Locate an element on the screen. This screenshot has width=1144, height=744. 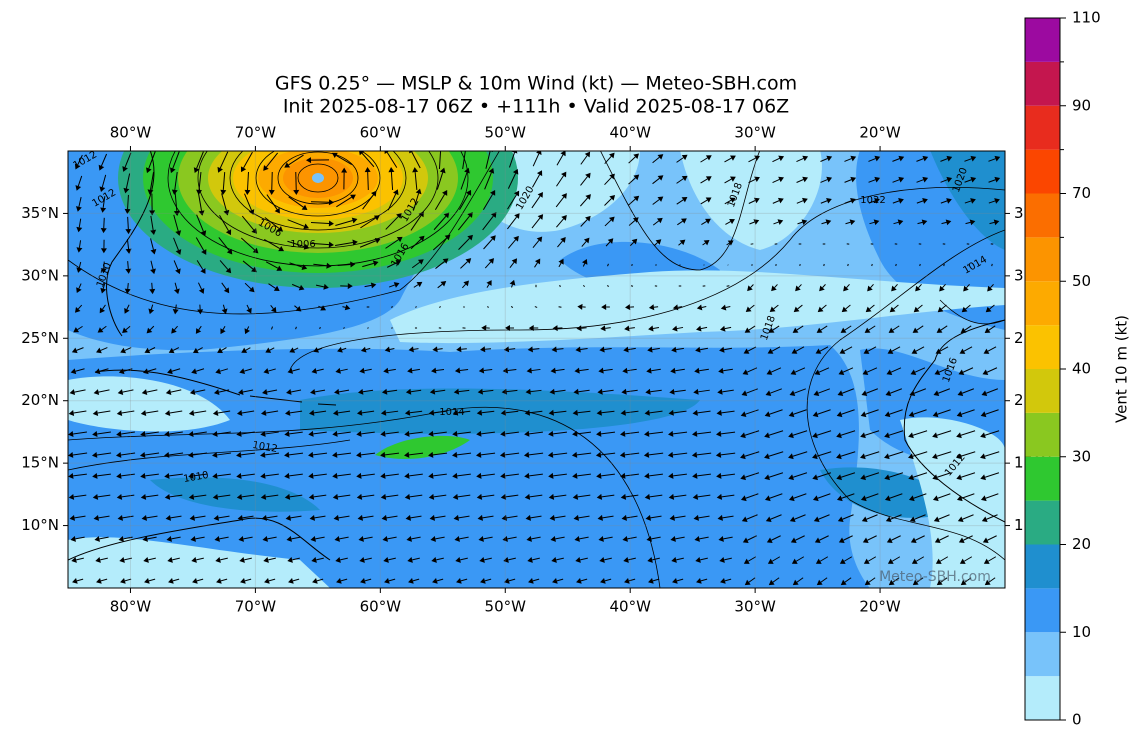
y-tick-label: 35°N is located at coordinates (40, 213).